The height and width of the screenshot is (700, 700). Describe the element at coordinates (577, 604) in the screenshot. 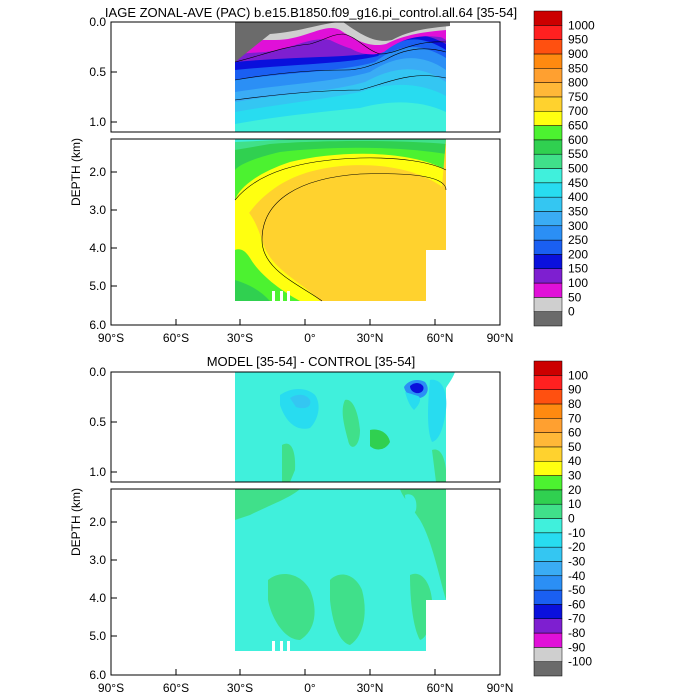

I see `colorbar-label: -60` at that location.